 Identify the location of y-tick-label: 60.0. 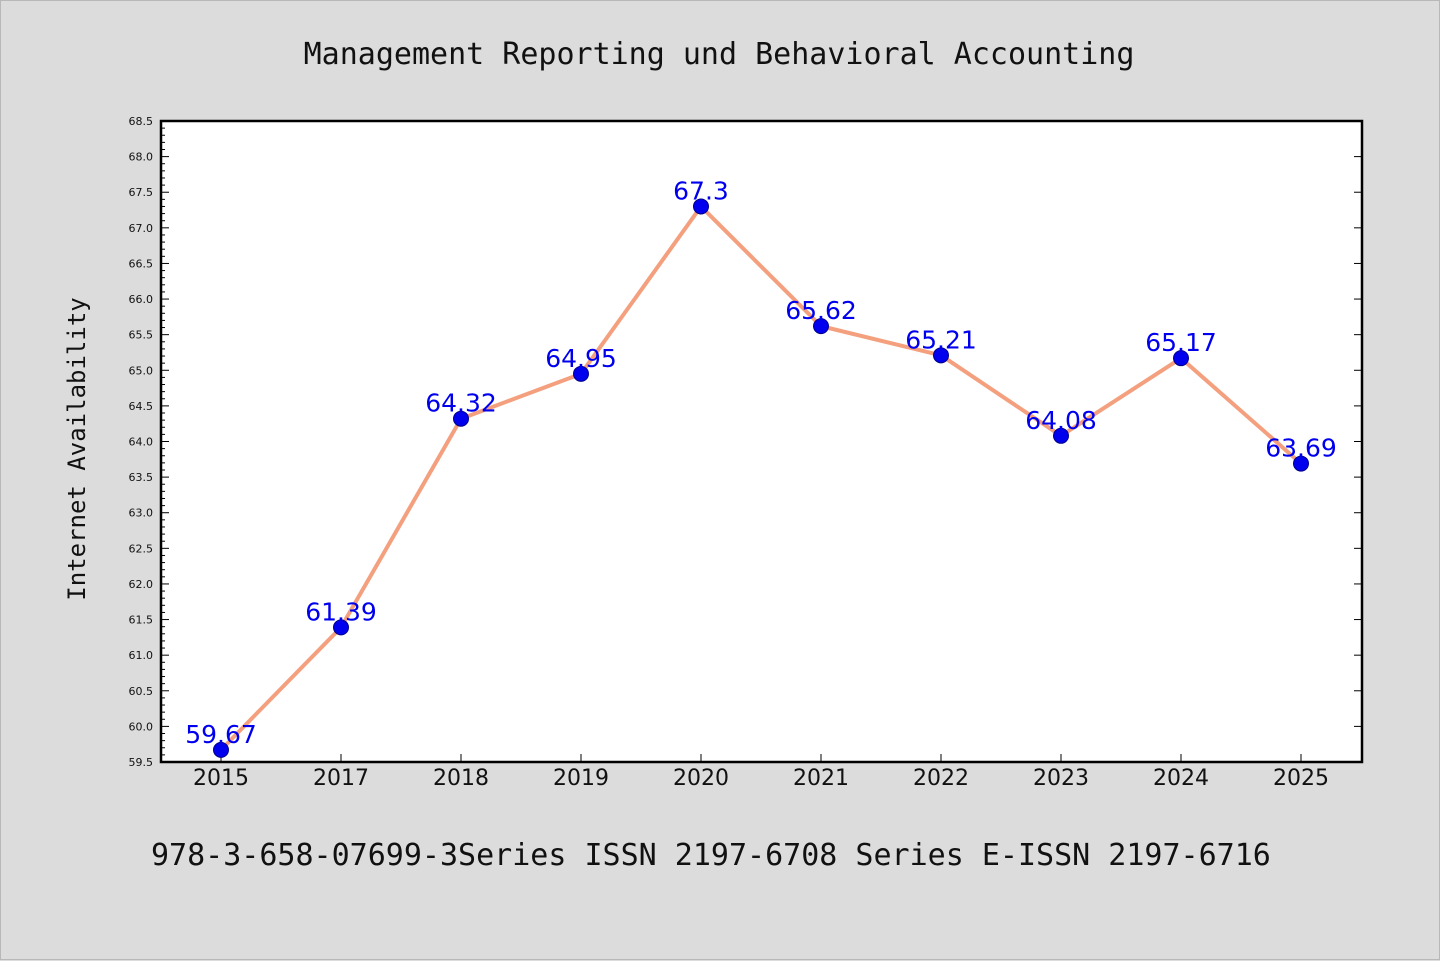
(141, 726).